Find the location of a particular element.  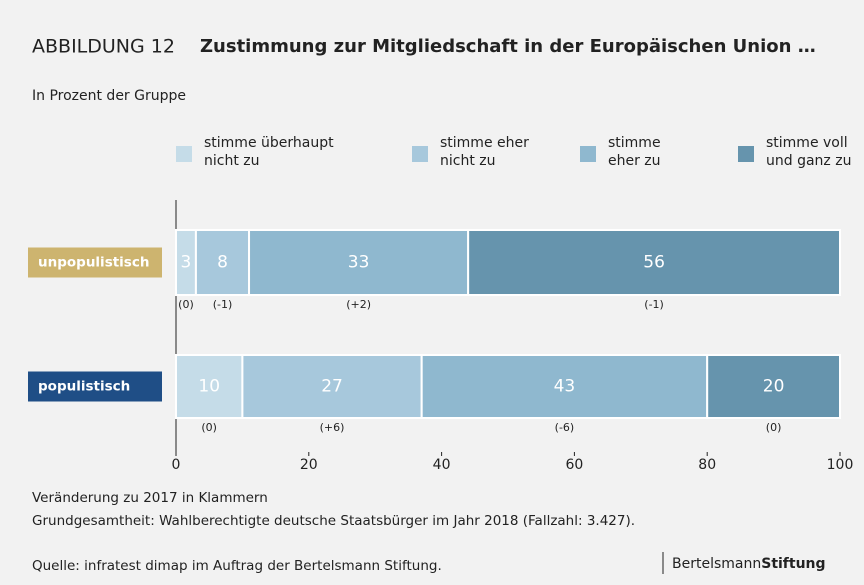

x-tick-label: 0 is located at coordinates (176, 465).